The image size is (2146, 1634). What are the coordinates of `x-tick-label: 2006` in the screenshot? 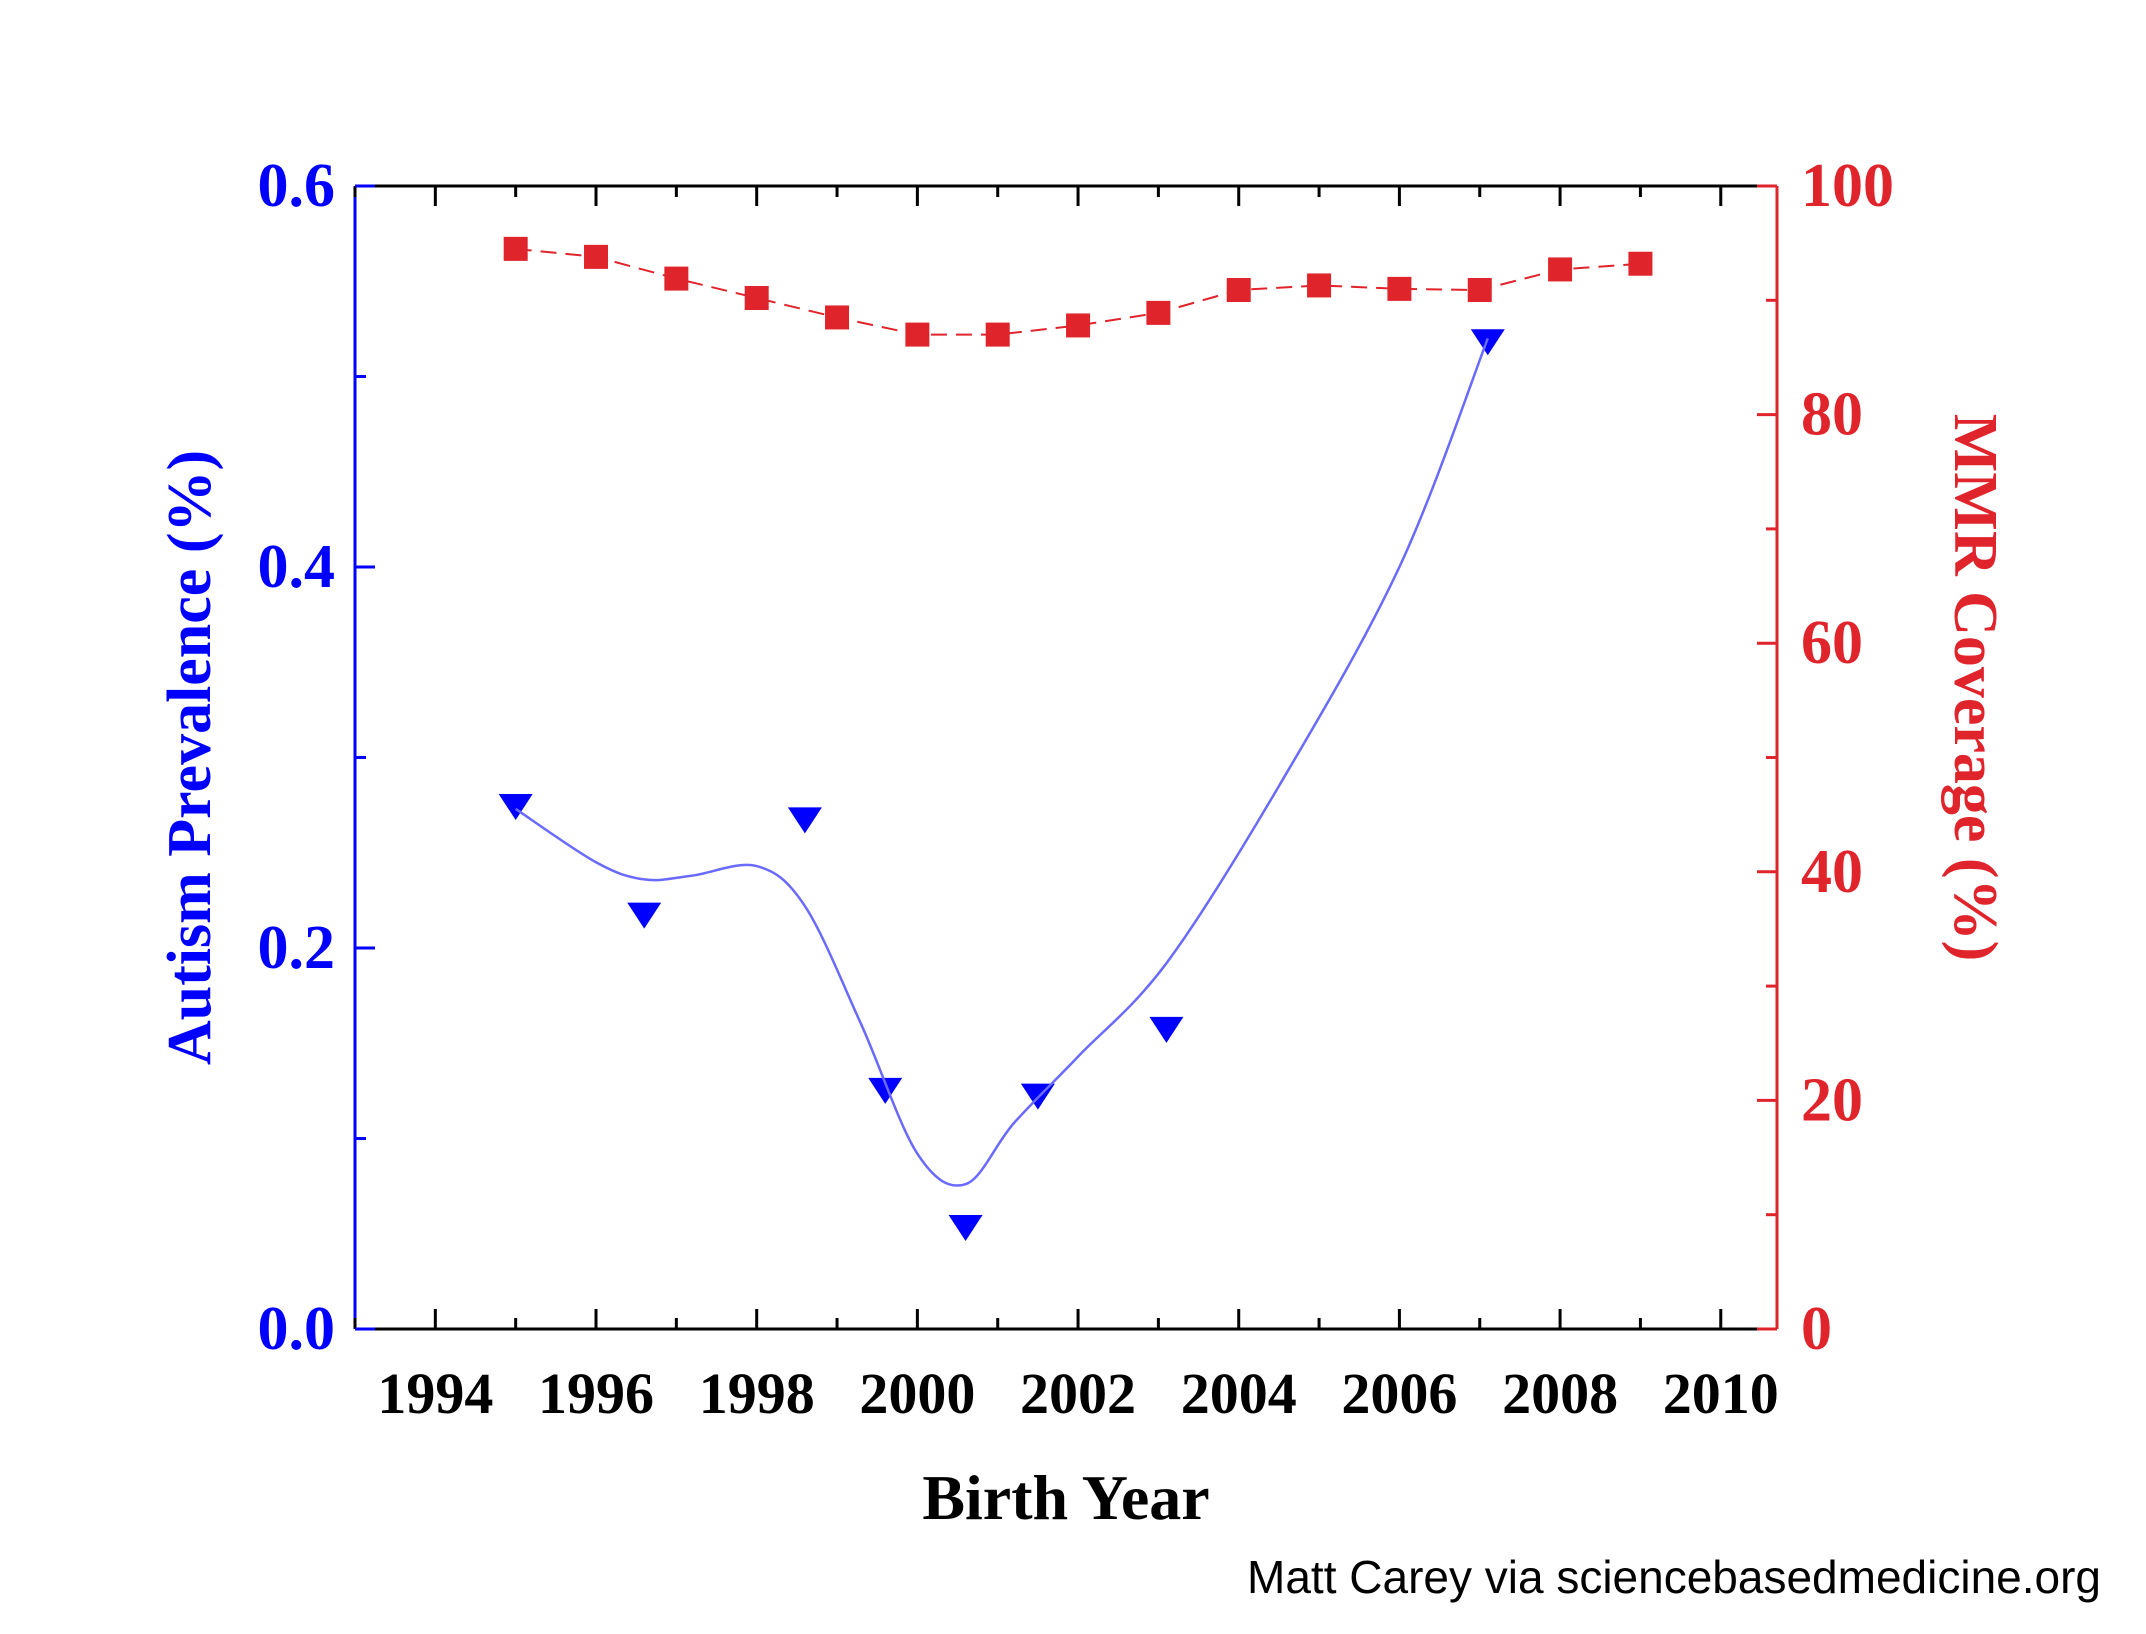 It's located at (1399, 1393).